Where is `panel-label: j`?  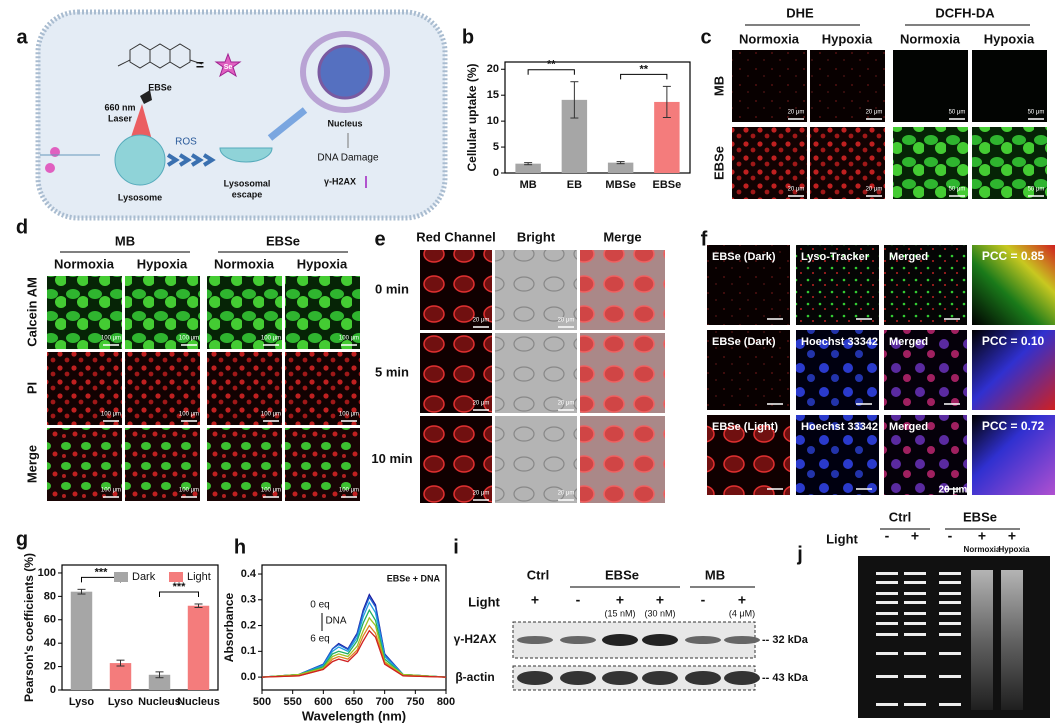
panel-label: j is located at coordinates (799, 554).